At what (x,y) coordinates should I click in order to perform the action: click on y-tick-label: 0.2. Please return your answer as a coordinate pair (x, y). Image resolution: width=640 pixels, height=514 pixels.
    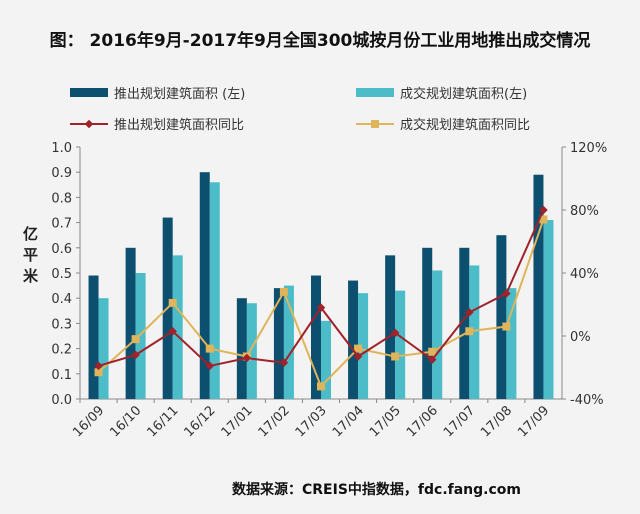
    Looking at the image, I should click on (61, 350).